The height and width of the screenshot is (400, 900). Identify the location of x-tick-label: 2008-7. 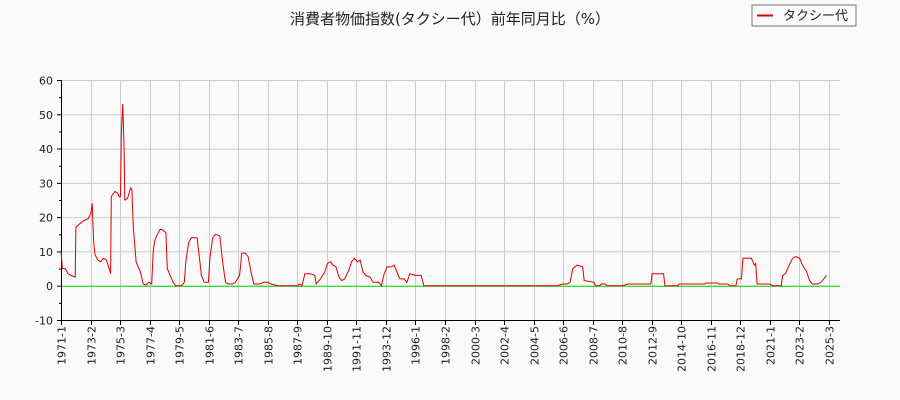
(594, 345).